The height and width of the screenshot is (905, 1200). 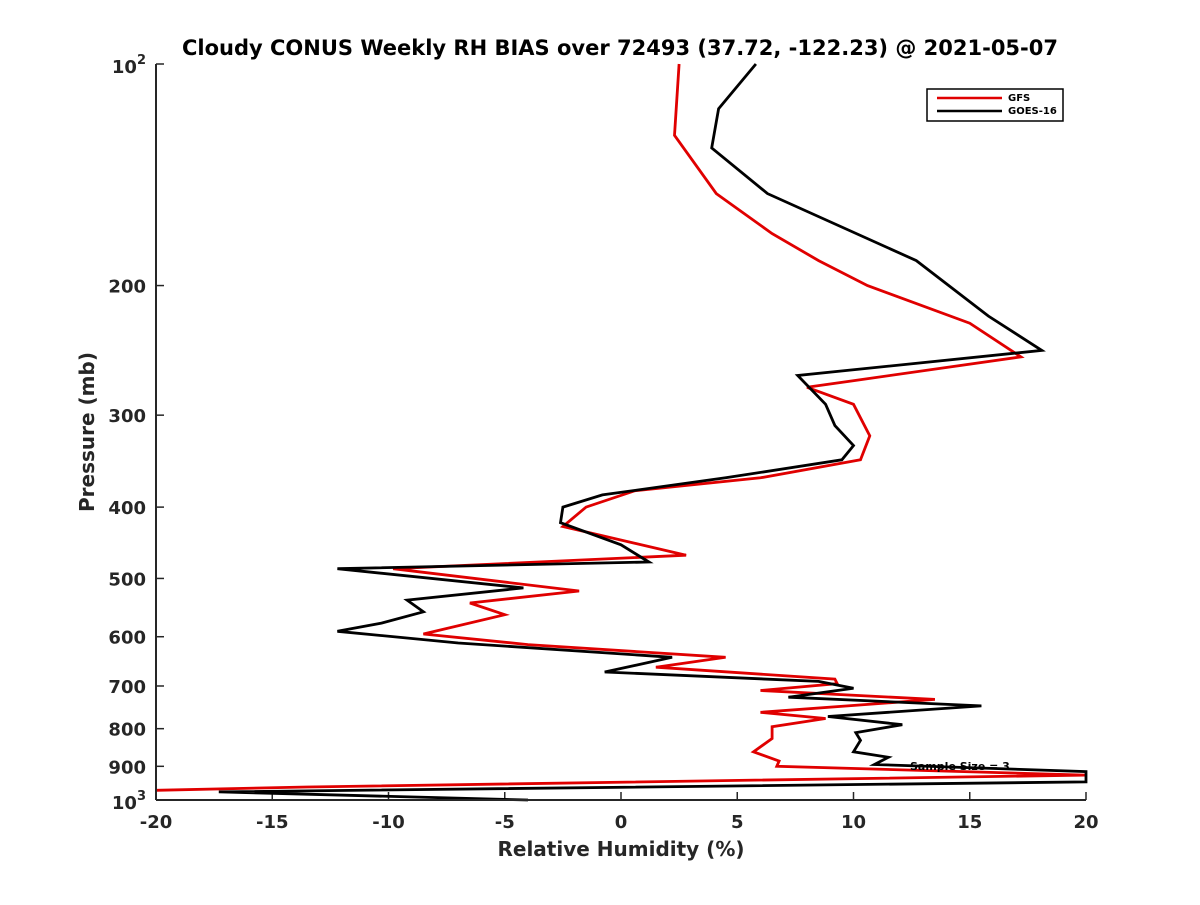 What do you see at coordinates (388, 822) in the screenshot?
I see `x-tick-label: -10` at bounding box center [388, 822].